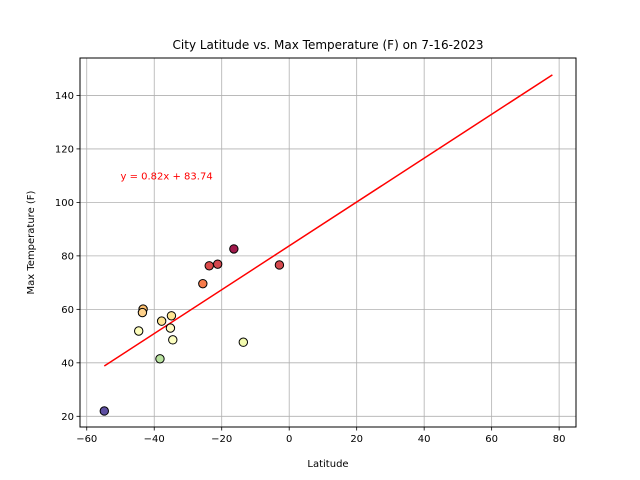 The width and height of the screenshot is (640, 480). What do you see at coordinates (221, 439) in the screenshot?
I see `x-tick-label: −20` at bounding box center [221, 439].